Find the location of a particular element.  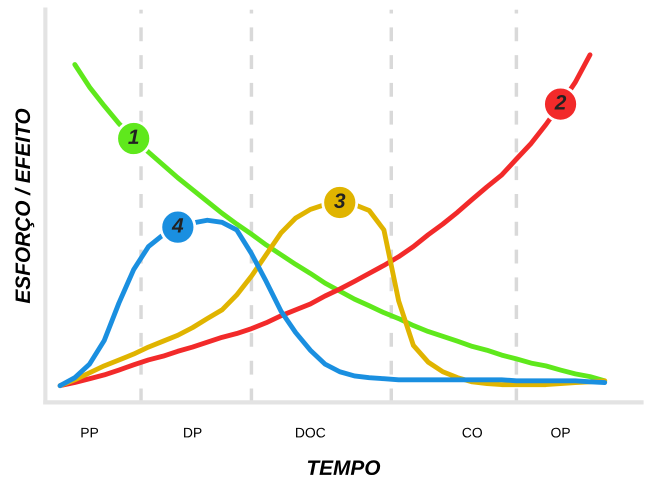

series-label: 3 is located at coordinates (340, 200).